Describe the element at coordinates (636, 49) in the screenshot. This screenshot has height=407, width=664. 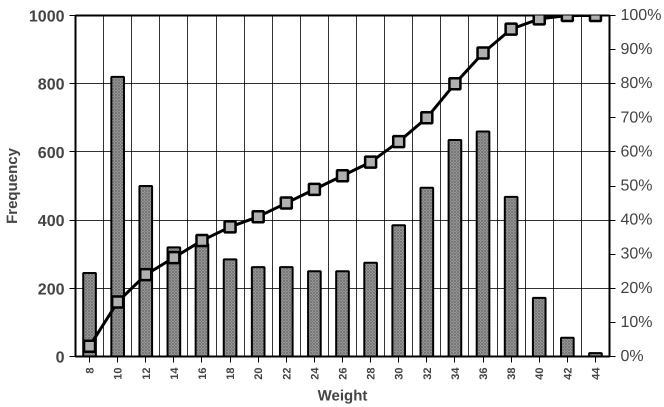
I see `y2-tick-label: 90%` at that location.